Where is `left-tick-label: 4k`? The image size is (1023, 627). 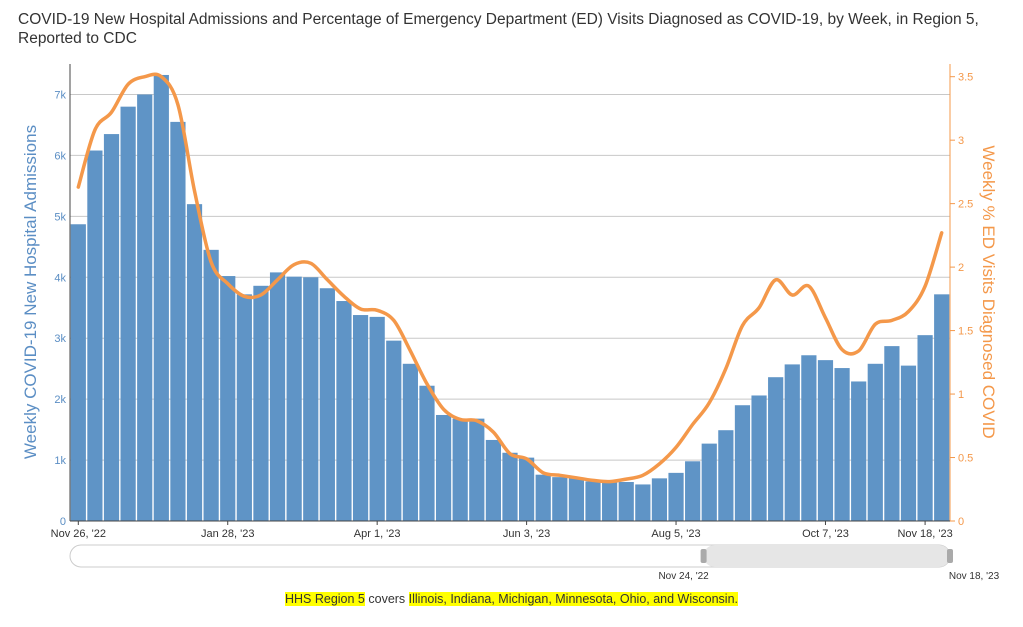
left-tick-label: 4k is located at coordinates (60, 278).